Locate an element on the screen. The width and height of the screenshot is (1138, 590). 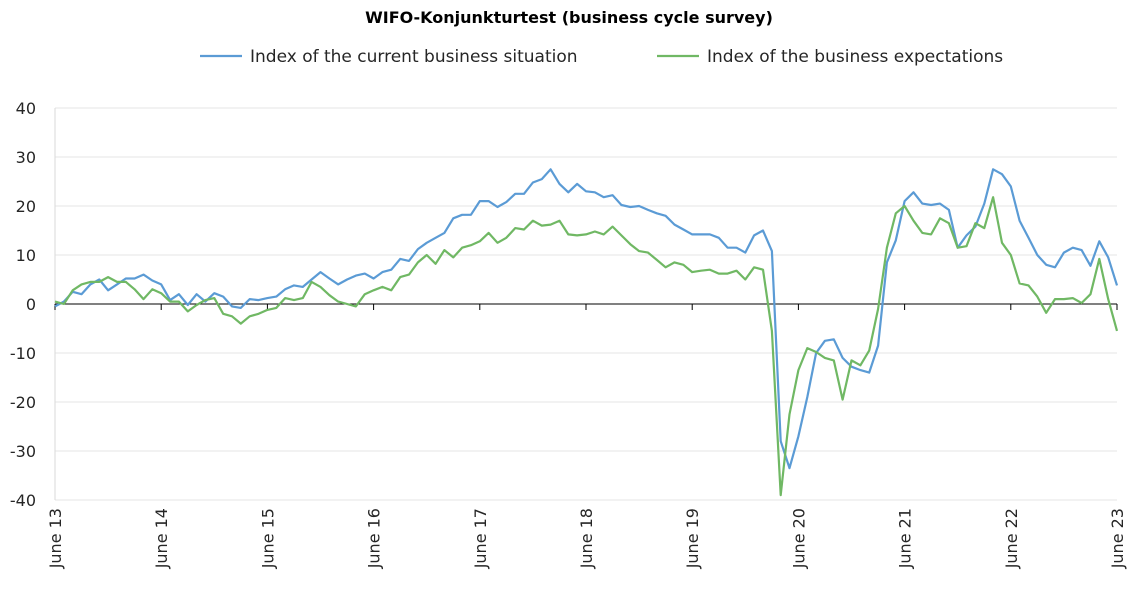
y-tick-label: -40 is located at coordinates (23, 500).